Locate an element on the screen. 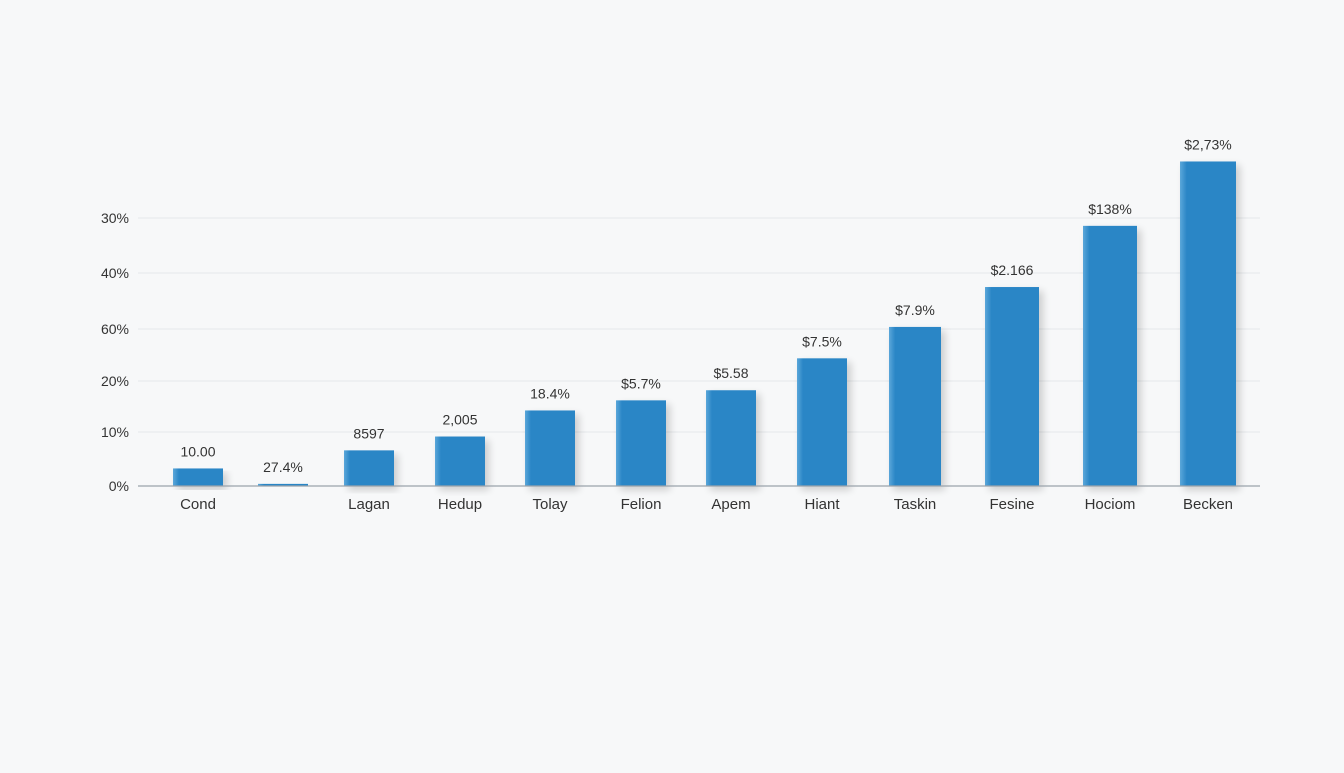  data-label: $138% is located at coordinates (1110, 209).